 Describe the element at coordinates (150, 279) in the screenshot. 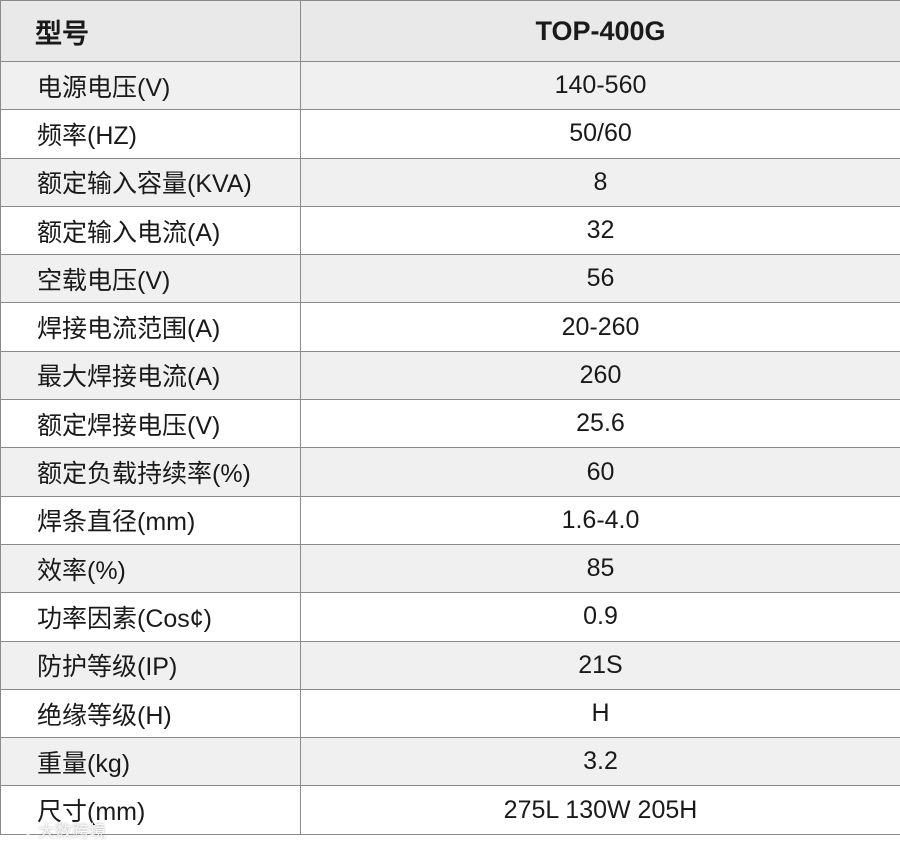

I see `row-label: 空载电压(V)` at that location.